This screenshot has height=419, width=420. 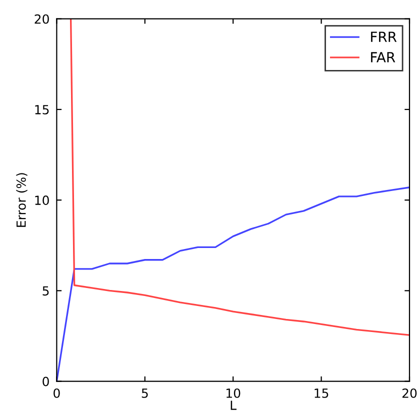 I want to click on y-tick-label: 15, so click(x=42, y=109).